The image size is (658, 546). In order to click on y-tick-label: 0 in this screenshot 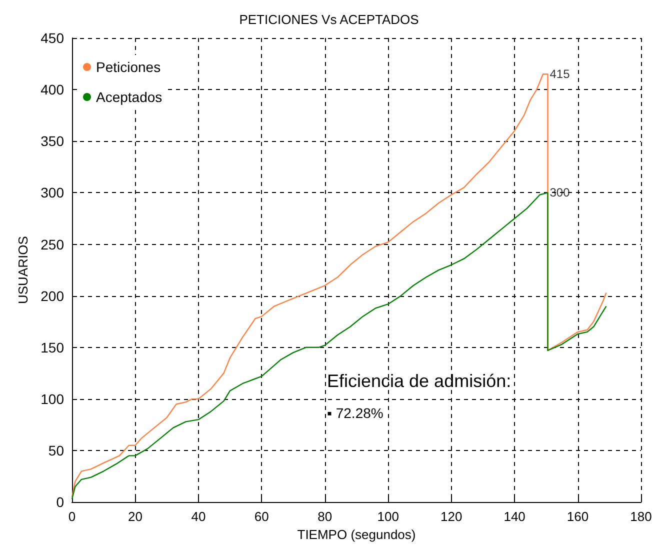, I will do `click(60, 502)`.